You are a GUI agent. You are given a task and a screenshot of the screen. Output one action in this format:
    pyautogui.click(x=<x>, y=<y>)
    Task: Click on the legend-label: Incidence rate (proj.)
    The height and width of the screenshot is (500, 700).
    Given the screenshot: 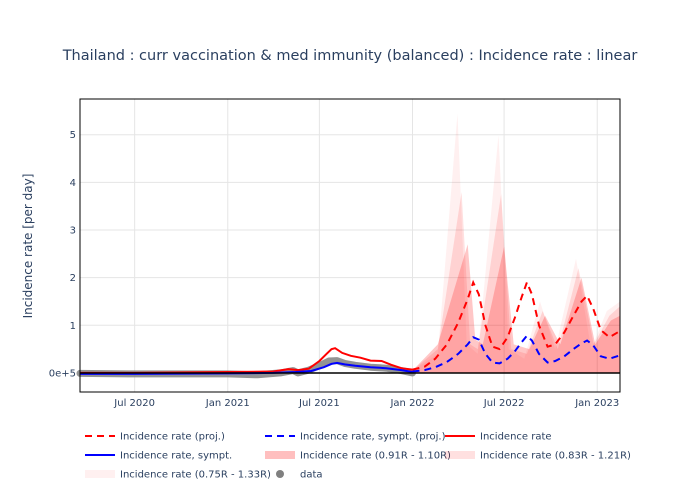 What is the action you would take?
    pyautogui.click(x=172, y=437)
    